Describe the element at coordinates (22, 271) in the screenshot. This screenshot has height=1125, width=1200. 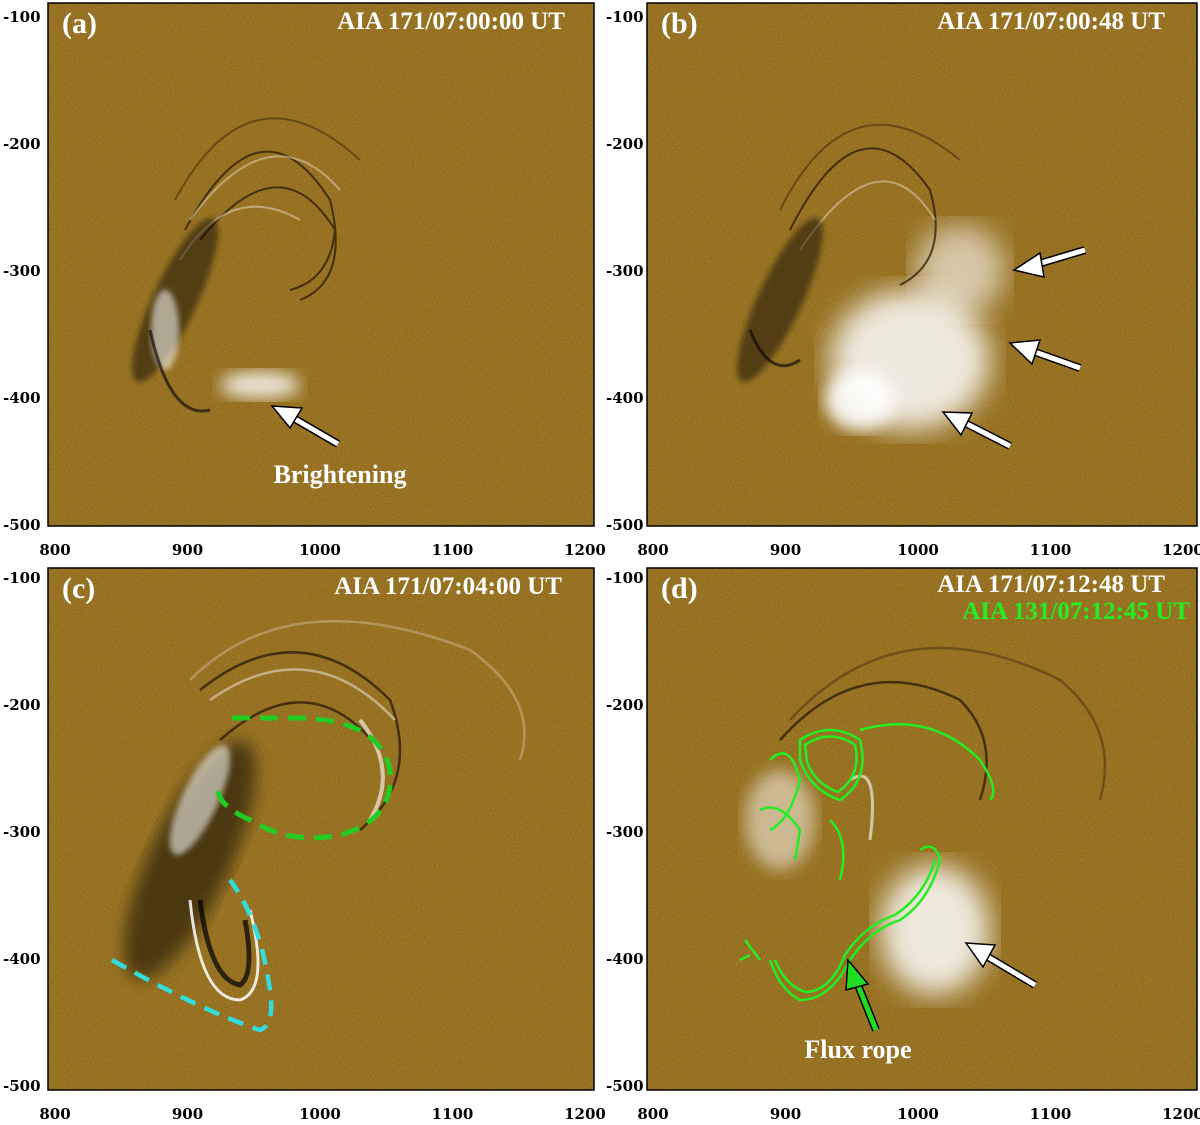
I see `panel-a-y-tick-label: -300` at that location.